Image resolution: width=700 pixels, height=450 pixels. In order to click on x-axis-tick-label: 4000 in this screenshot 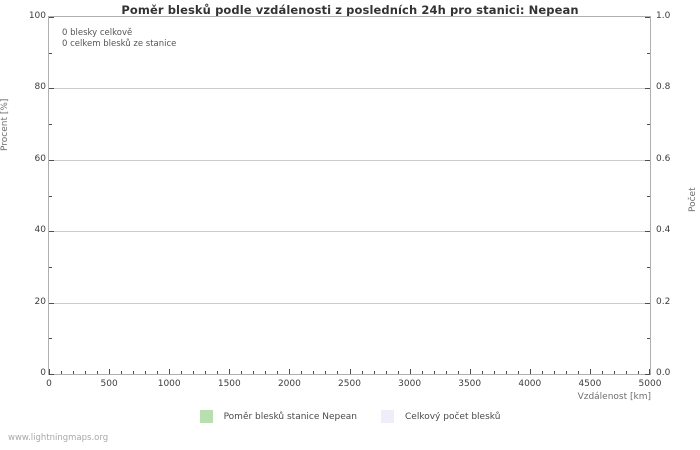, I will do `click(530, 384)`.